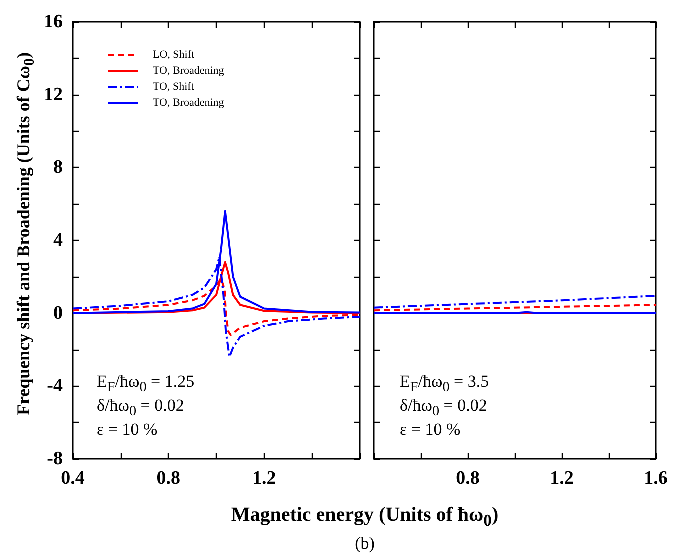 Image resolution: width=677 pixels, height=554 pixels. I want to click on y-tick-label: 16, so click(53, 22).